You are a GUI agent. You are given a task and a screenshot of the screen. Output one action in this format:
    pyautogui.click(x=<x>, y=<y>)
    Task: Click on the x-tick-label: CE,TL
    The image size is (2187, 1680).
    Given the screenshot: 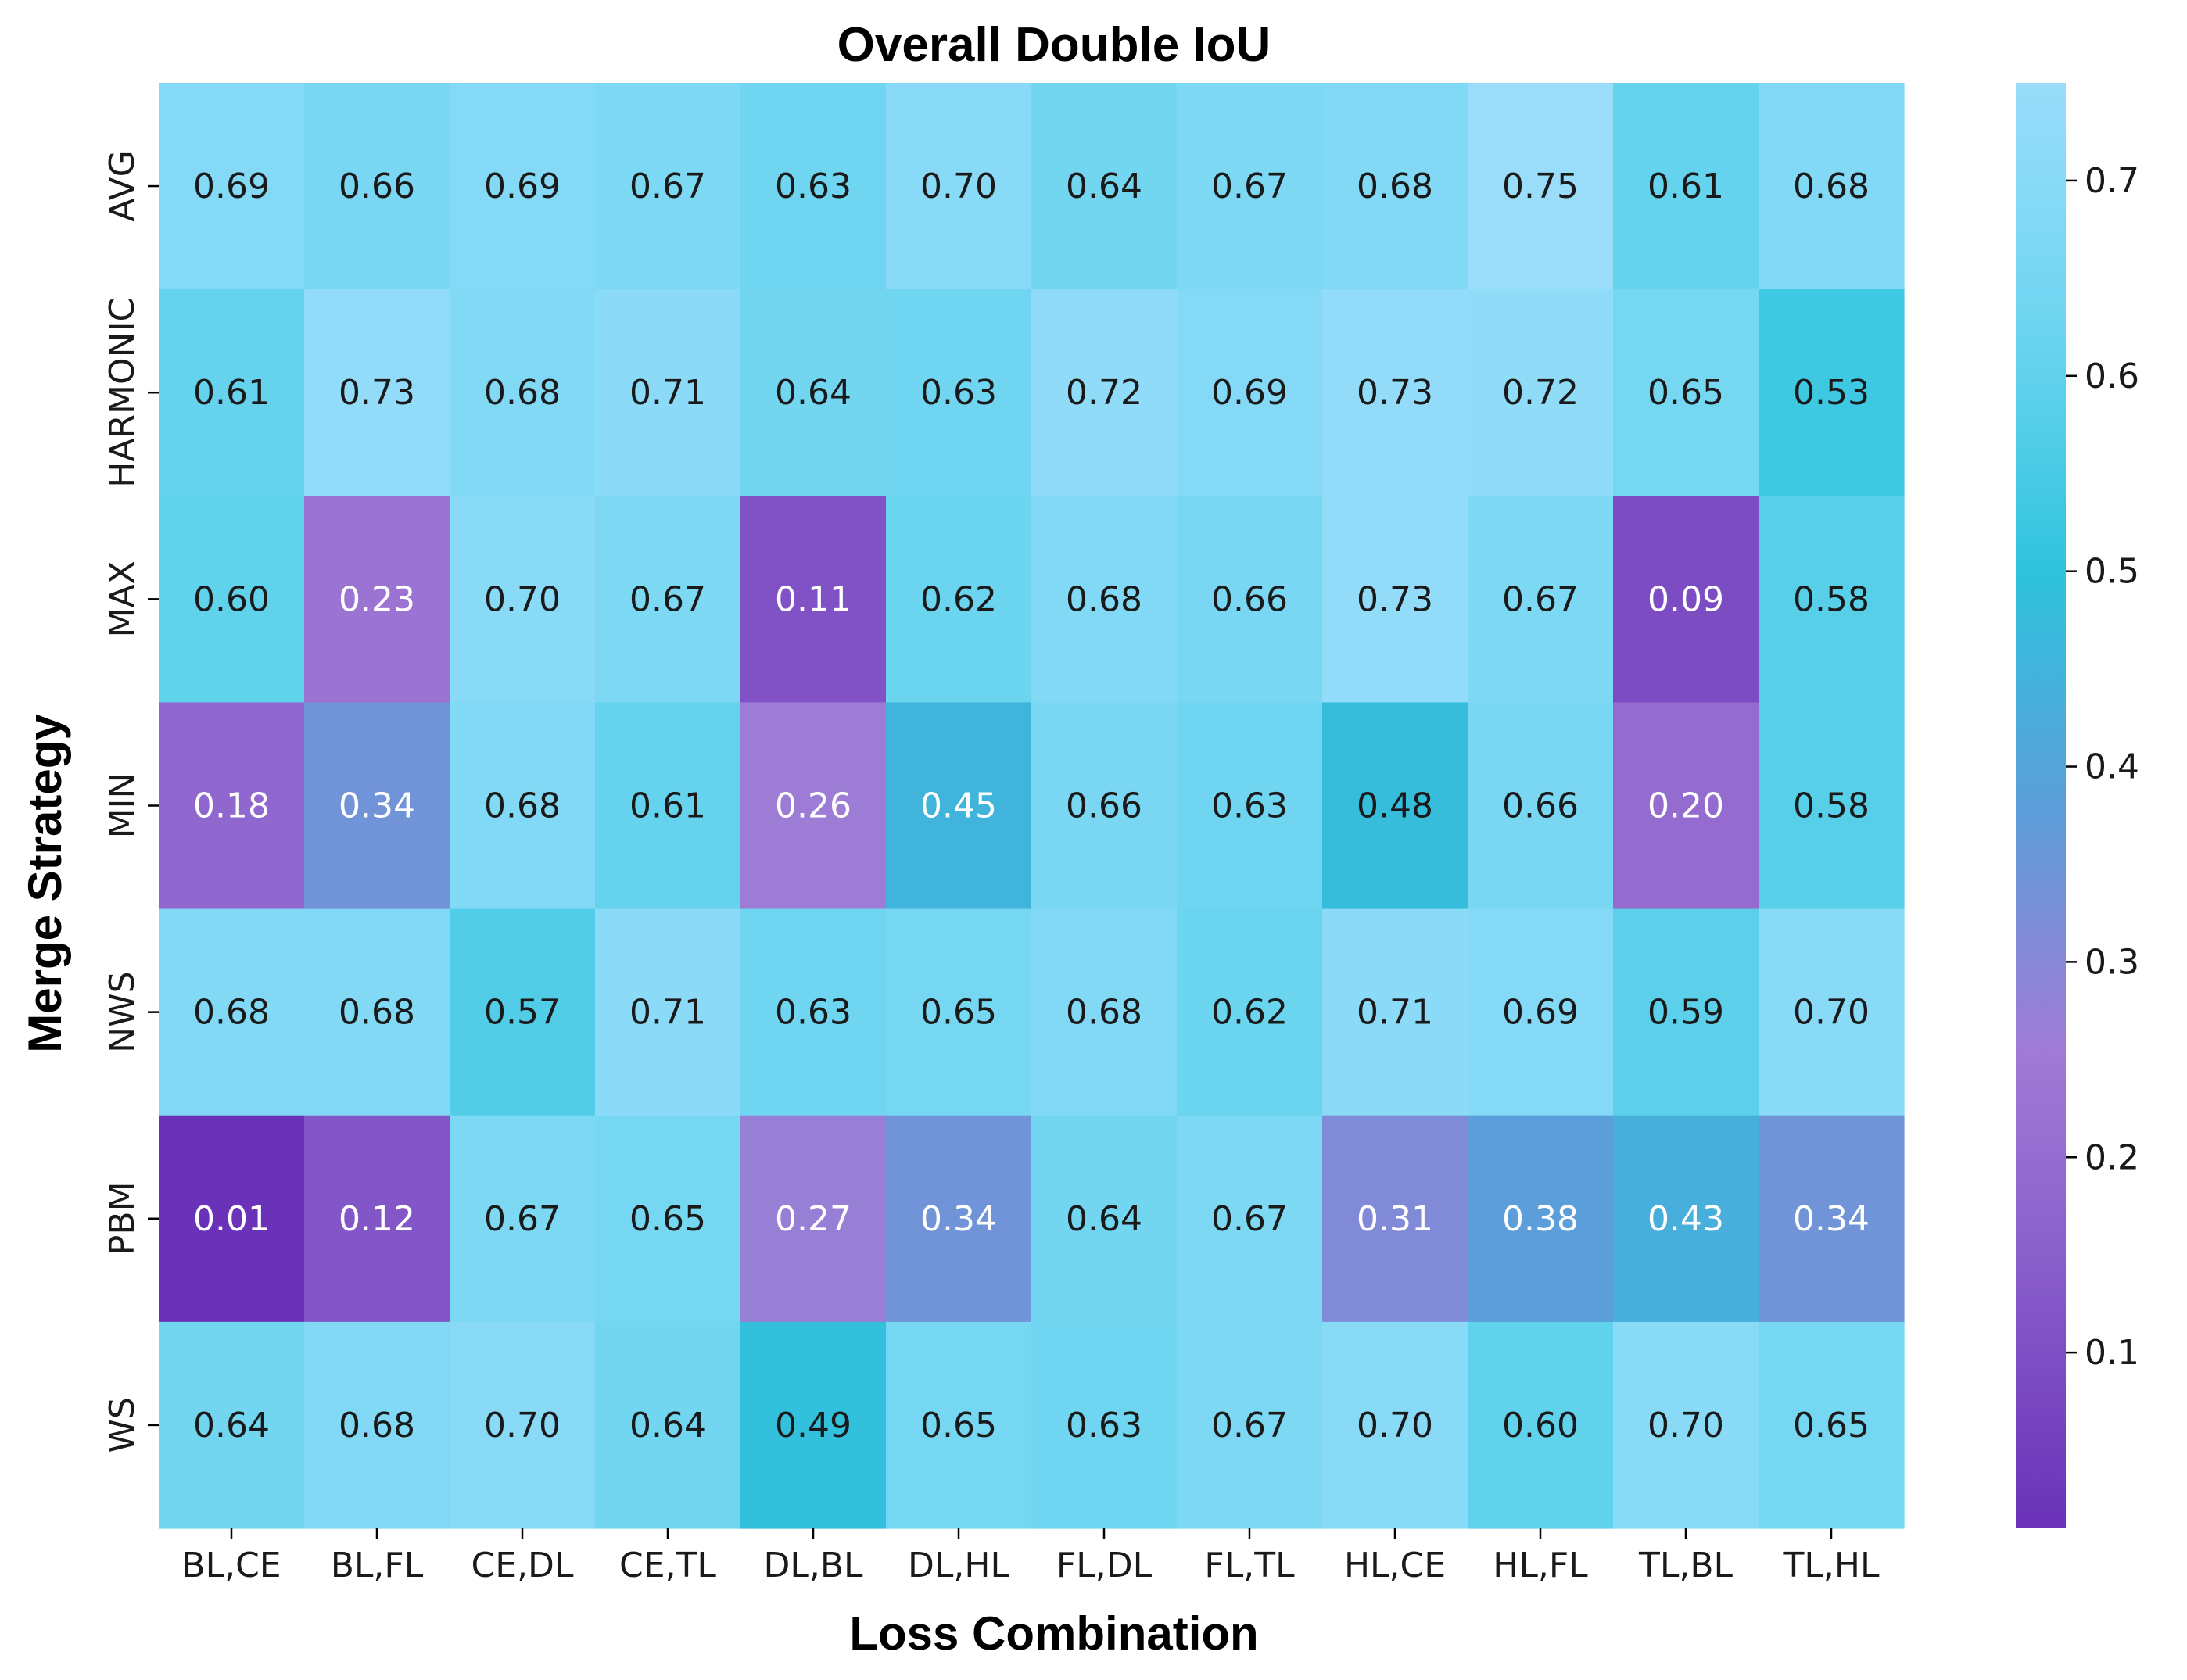 What is the action you would take?
    pyautogui.click(x=667, y=1565)
    